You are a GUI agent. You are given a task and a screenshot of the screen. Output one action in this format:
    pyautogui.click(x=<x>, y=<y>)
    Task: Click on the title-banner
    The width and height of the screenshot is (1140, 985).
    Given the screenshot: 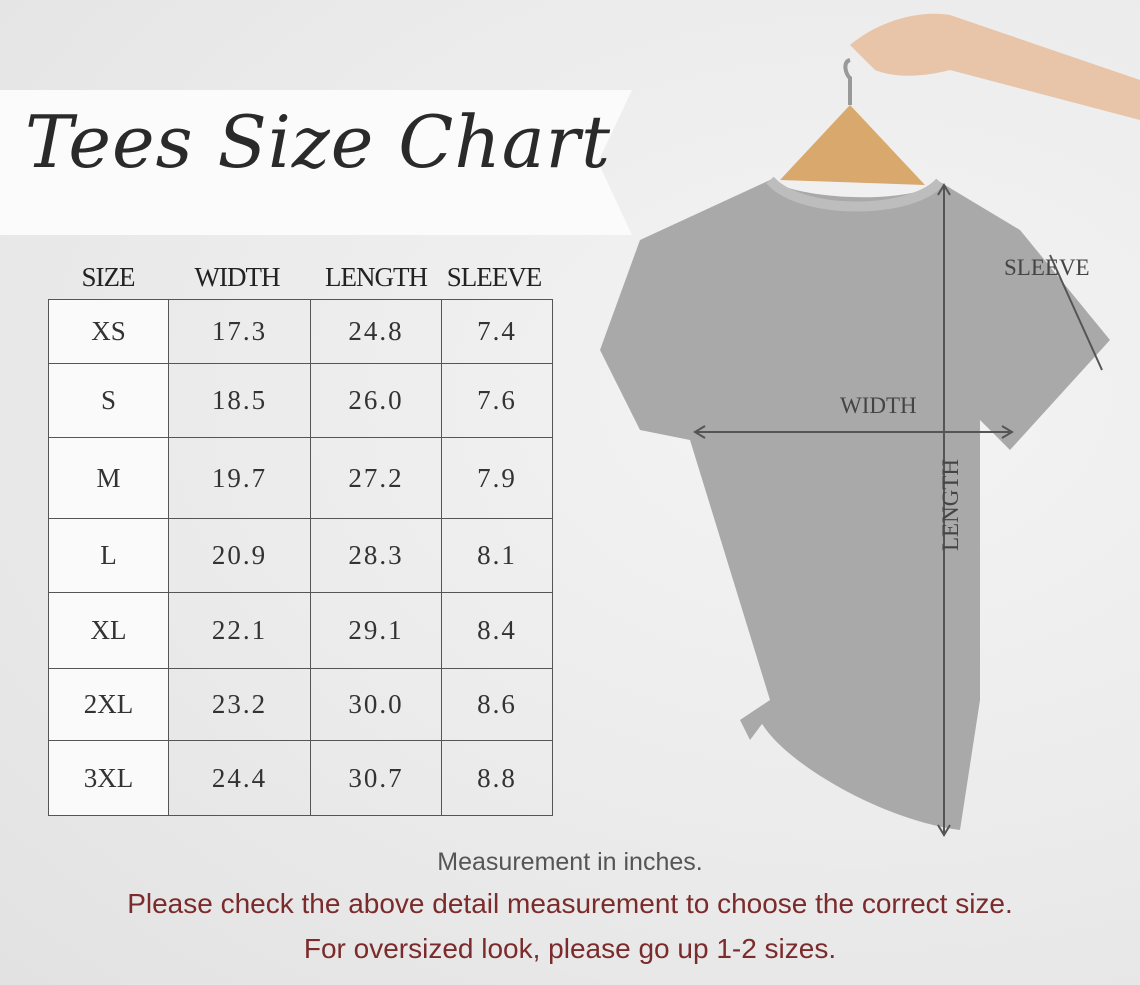 What is the action you would take?
    pyautogui.click(x=316, y=162)
    